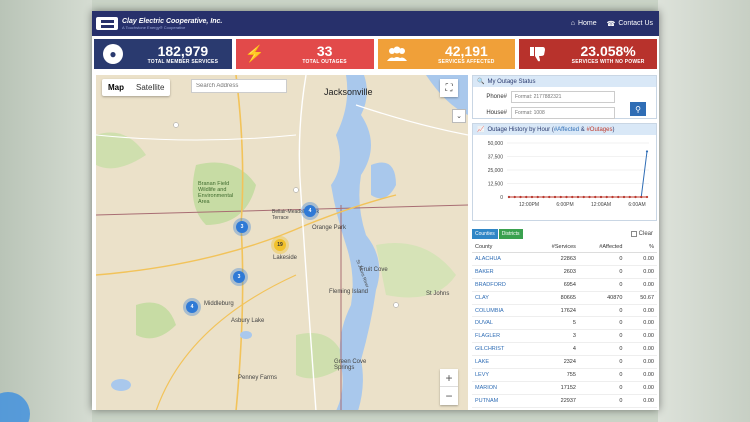 The height and width of the screenshot is (422, 750). I want to click on map-type-toggle: Map Satellite, so click(136, 87).